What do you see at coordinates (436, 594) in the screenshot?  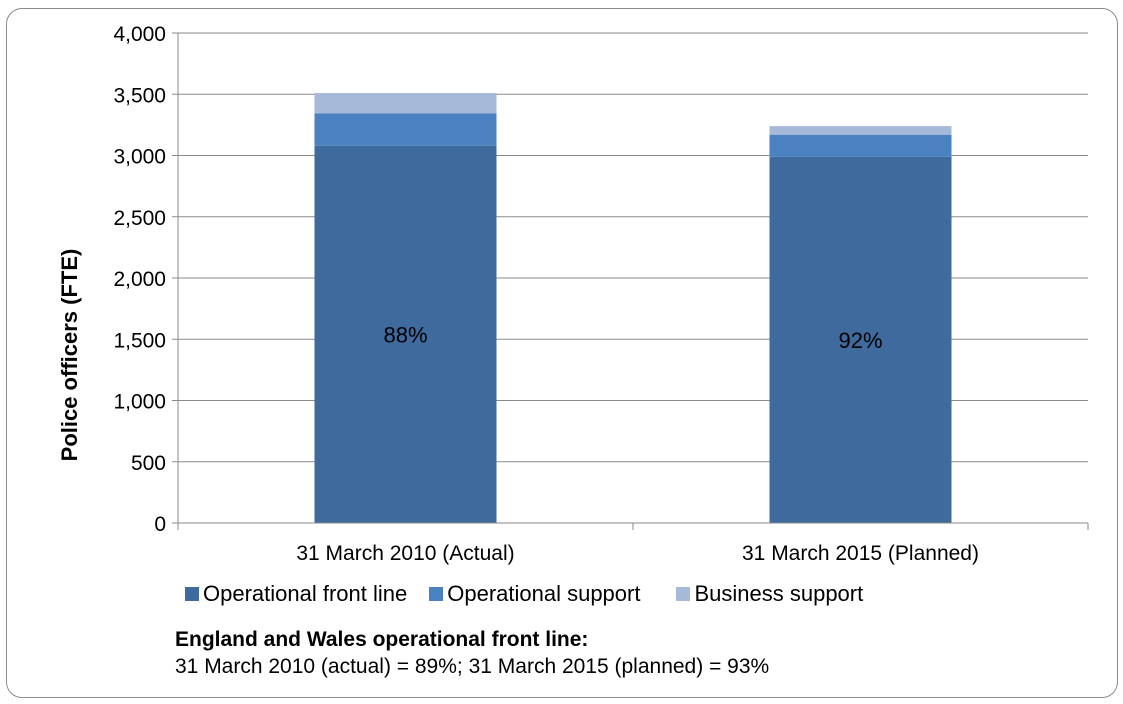 I see `legend-swatch-operational-support` at bounding box center [436, 594].